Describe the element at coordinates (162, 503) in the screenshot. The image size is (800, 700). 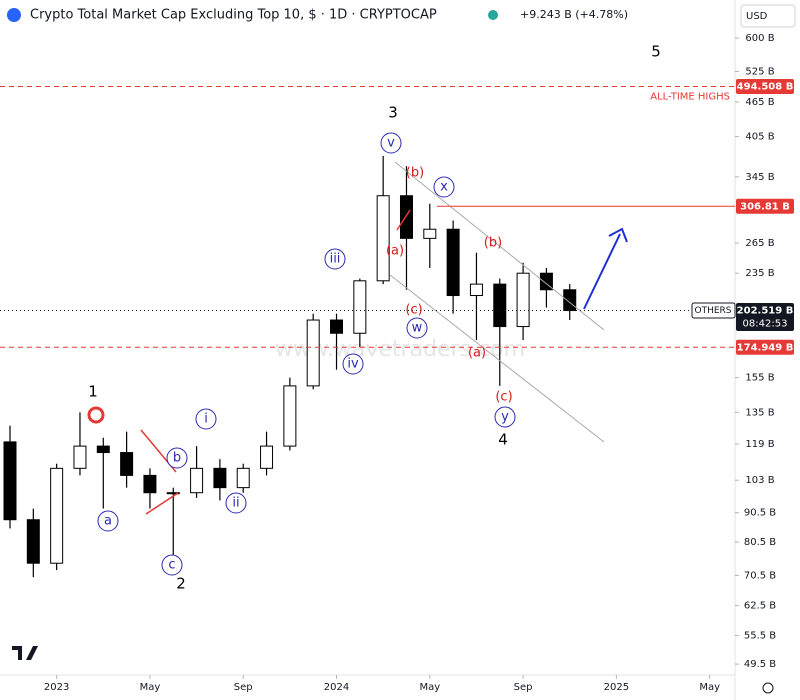
I see `trend-line` at that location.